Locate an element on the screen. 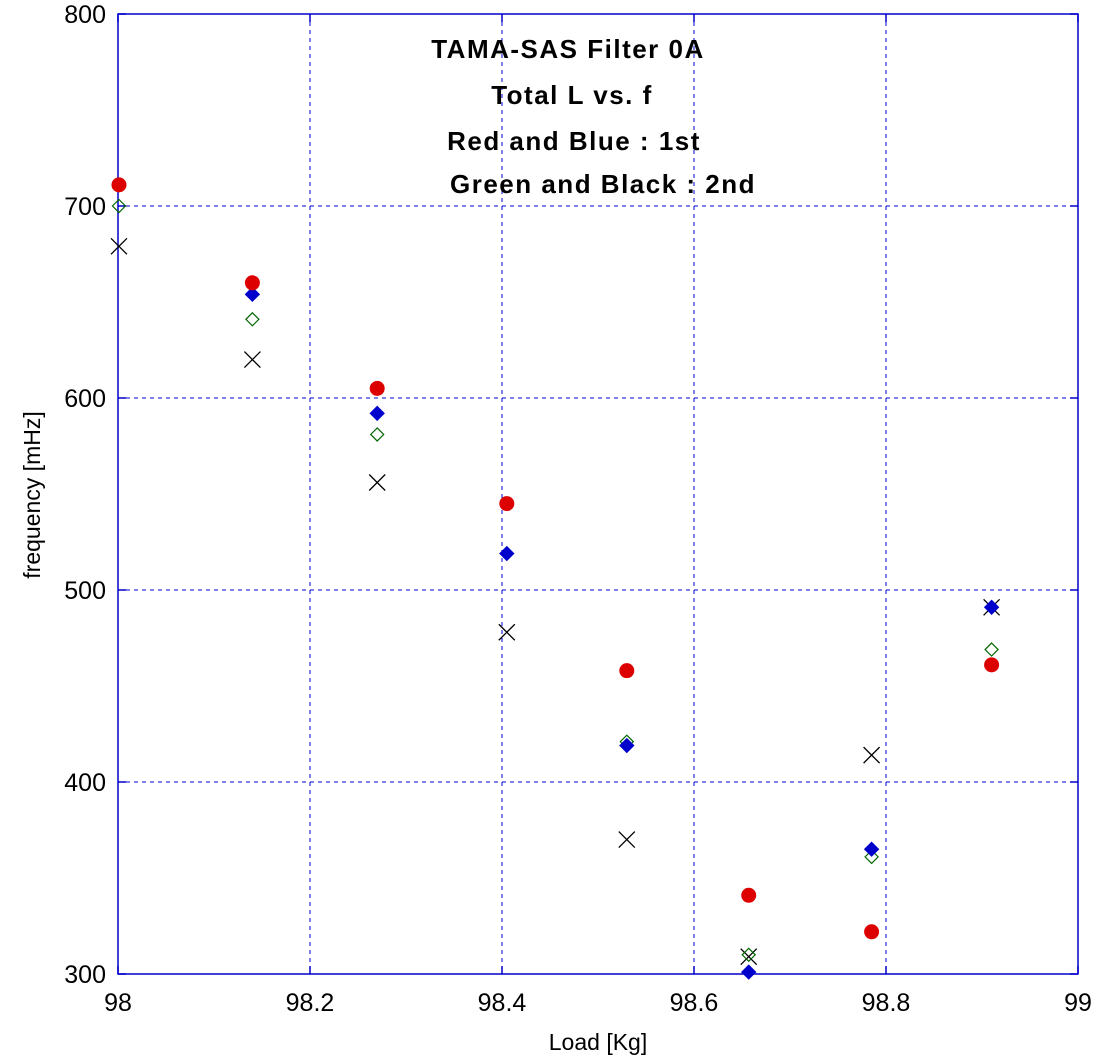 This screenshot has width=1112, height=1061. y-tick-label: 500 is located at coordinates (85, 591).